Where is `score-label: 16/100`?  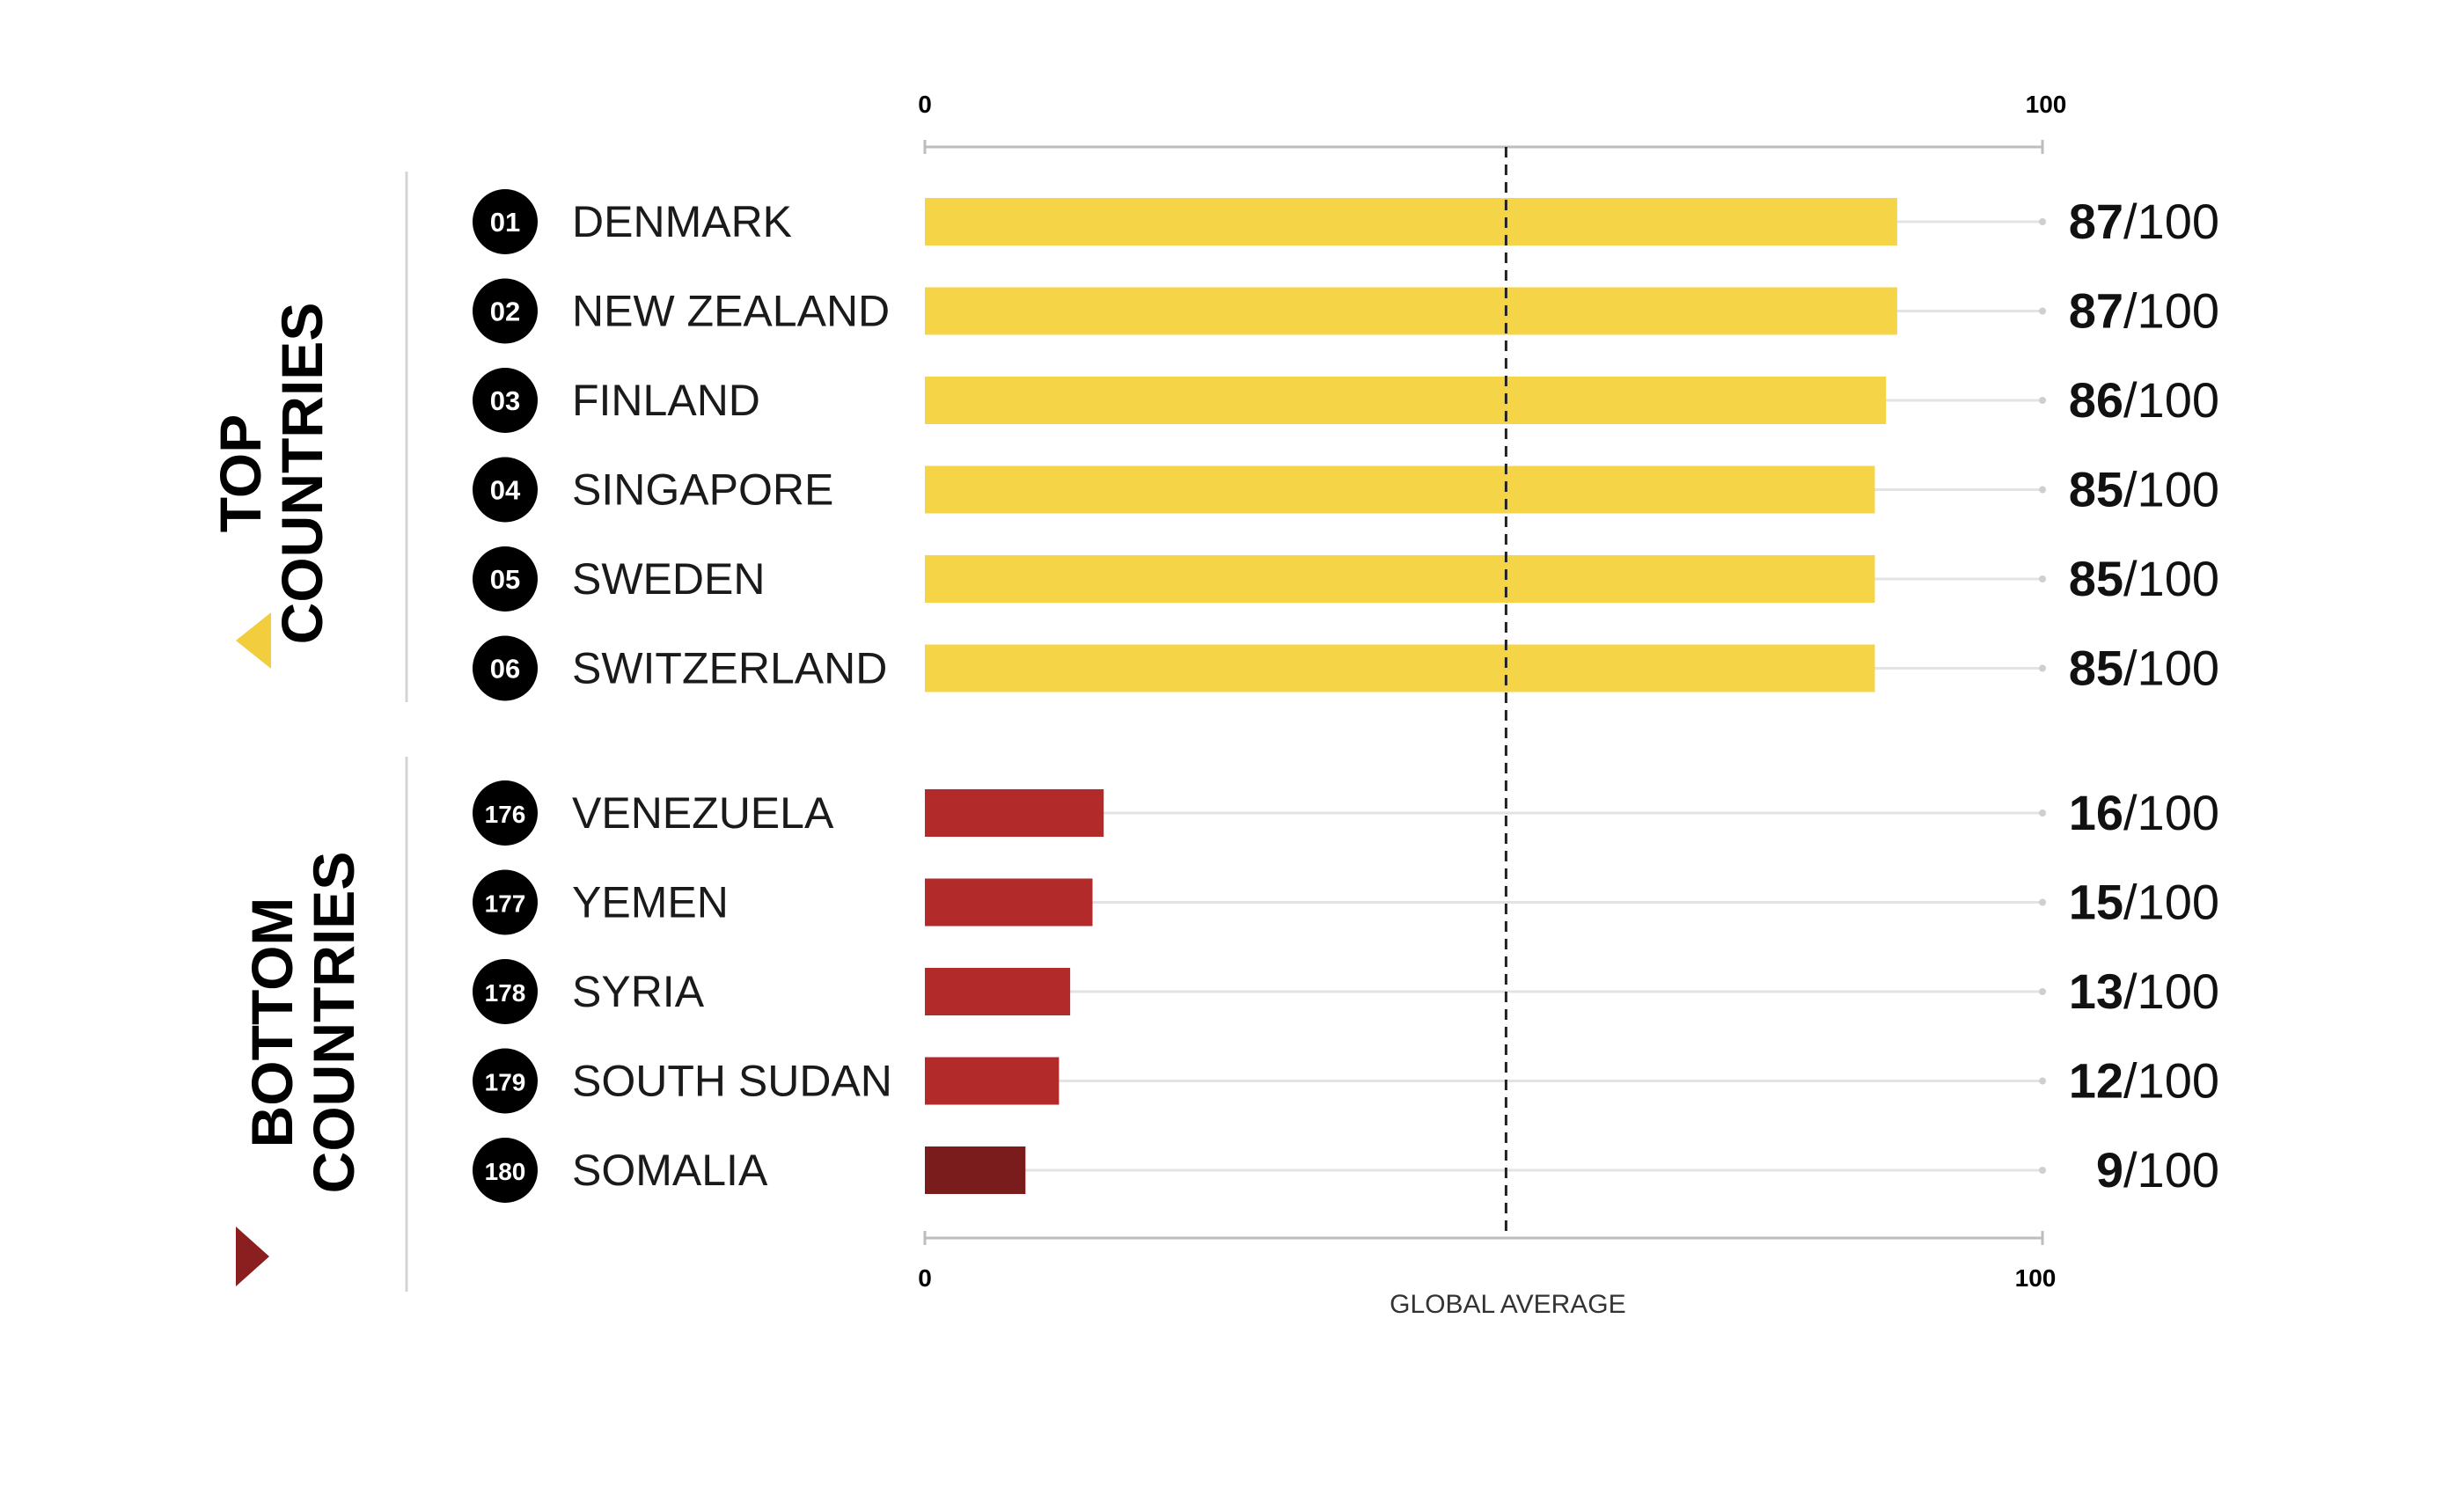 score-label: 16/100 is located at coordinates (2144, 812).